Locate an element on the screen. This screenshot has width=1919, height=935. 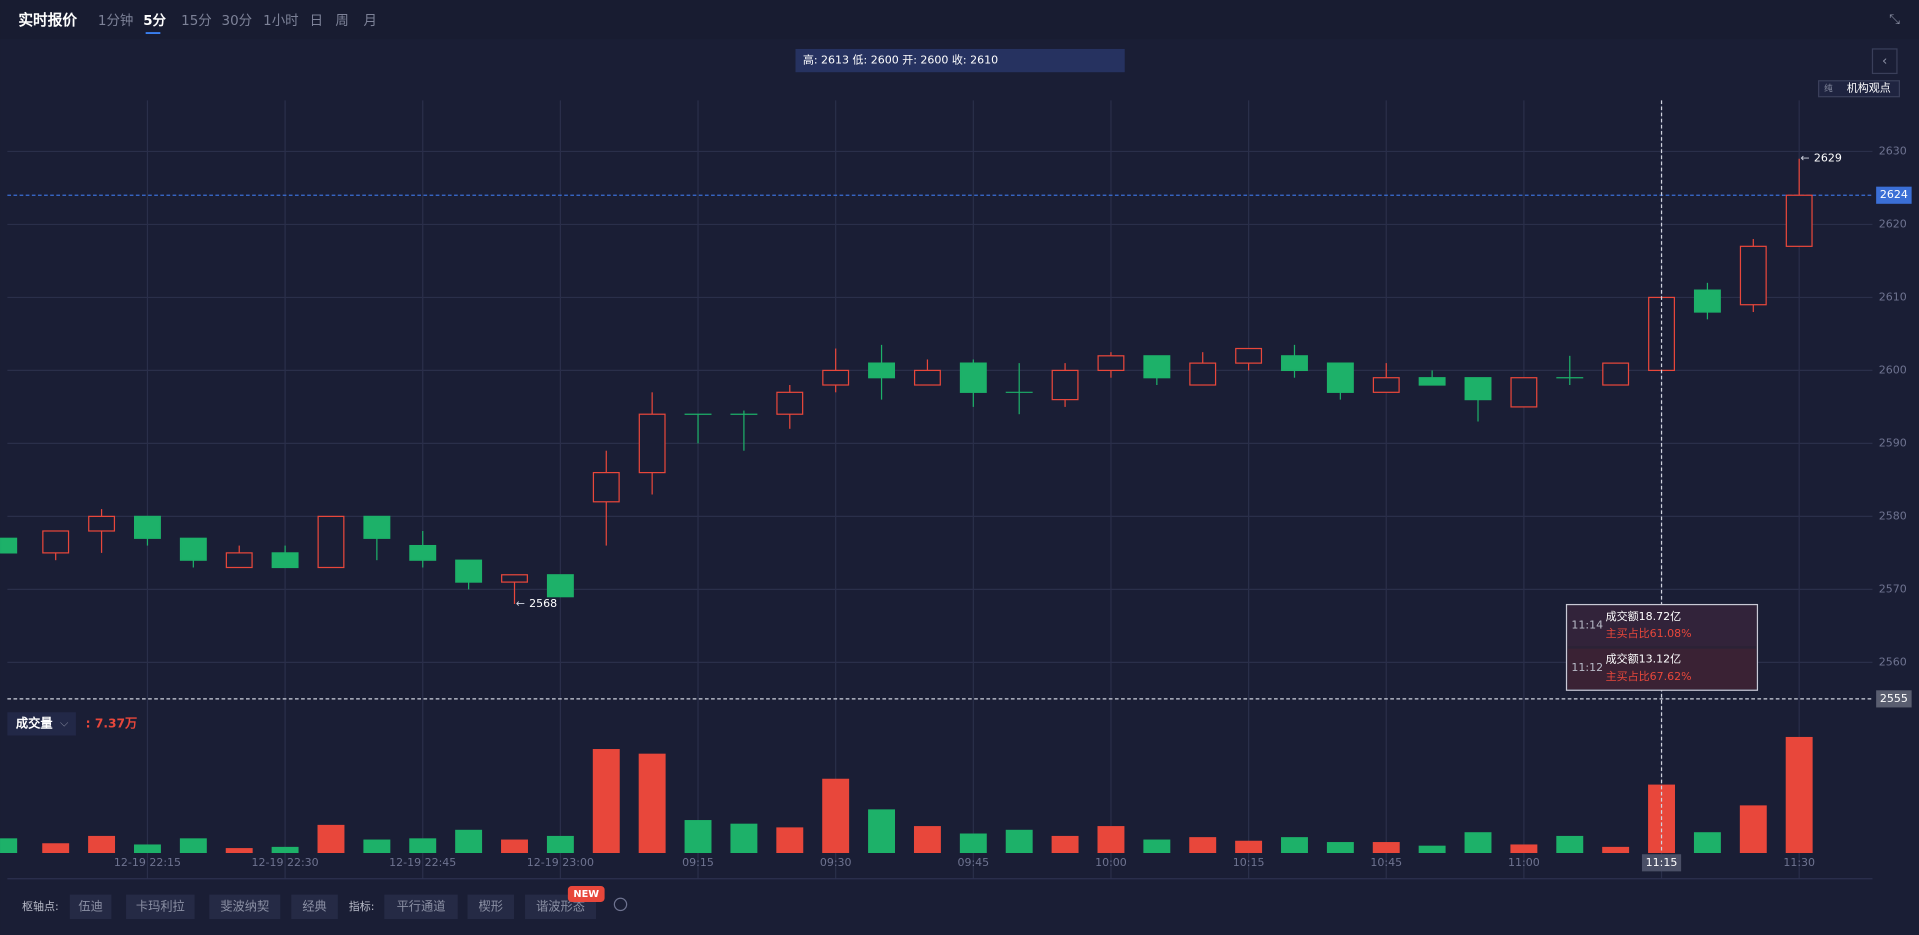
current-price-box is located at coordinates (1894, 195).